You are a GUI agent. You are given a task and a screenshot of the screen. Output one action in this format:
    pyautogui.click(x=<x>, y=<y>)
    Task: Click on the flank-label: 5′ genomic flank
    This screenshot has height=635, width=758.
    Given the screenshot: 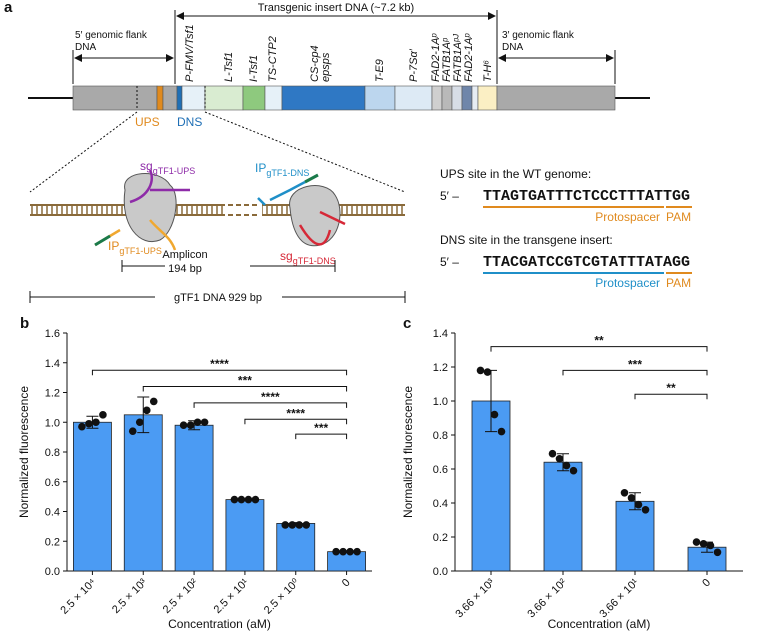 What is the action you would take?
    pyautogui.click(x=111, y=35)
    